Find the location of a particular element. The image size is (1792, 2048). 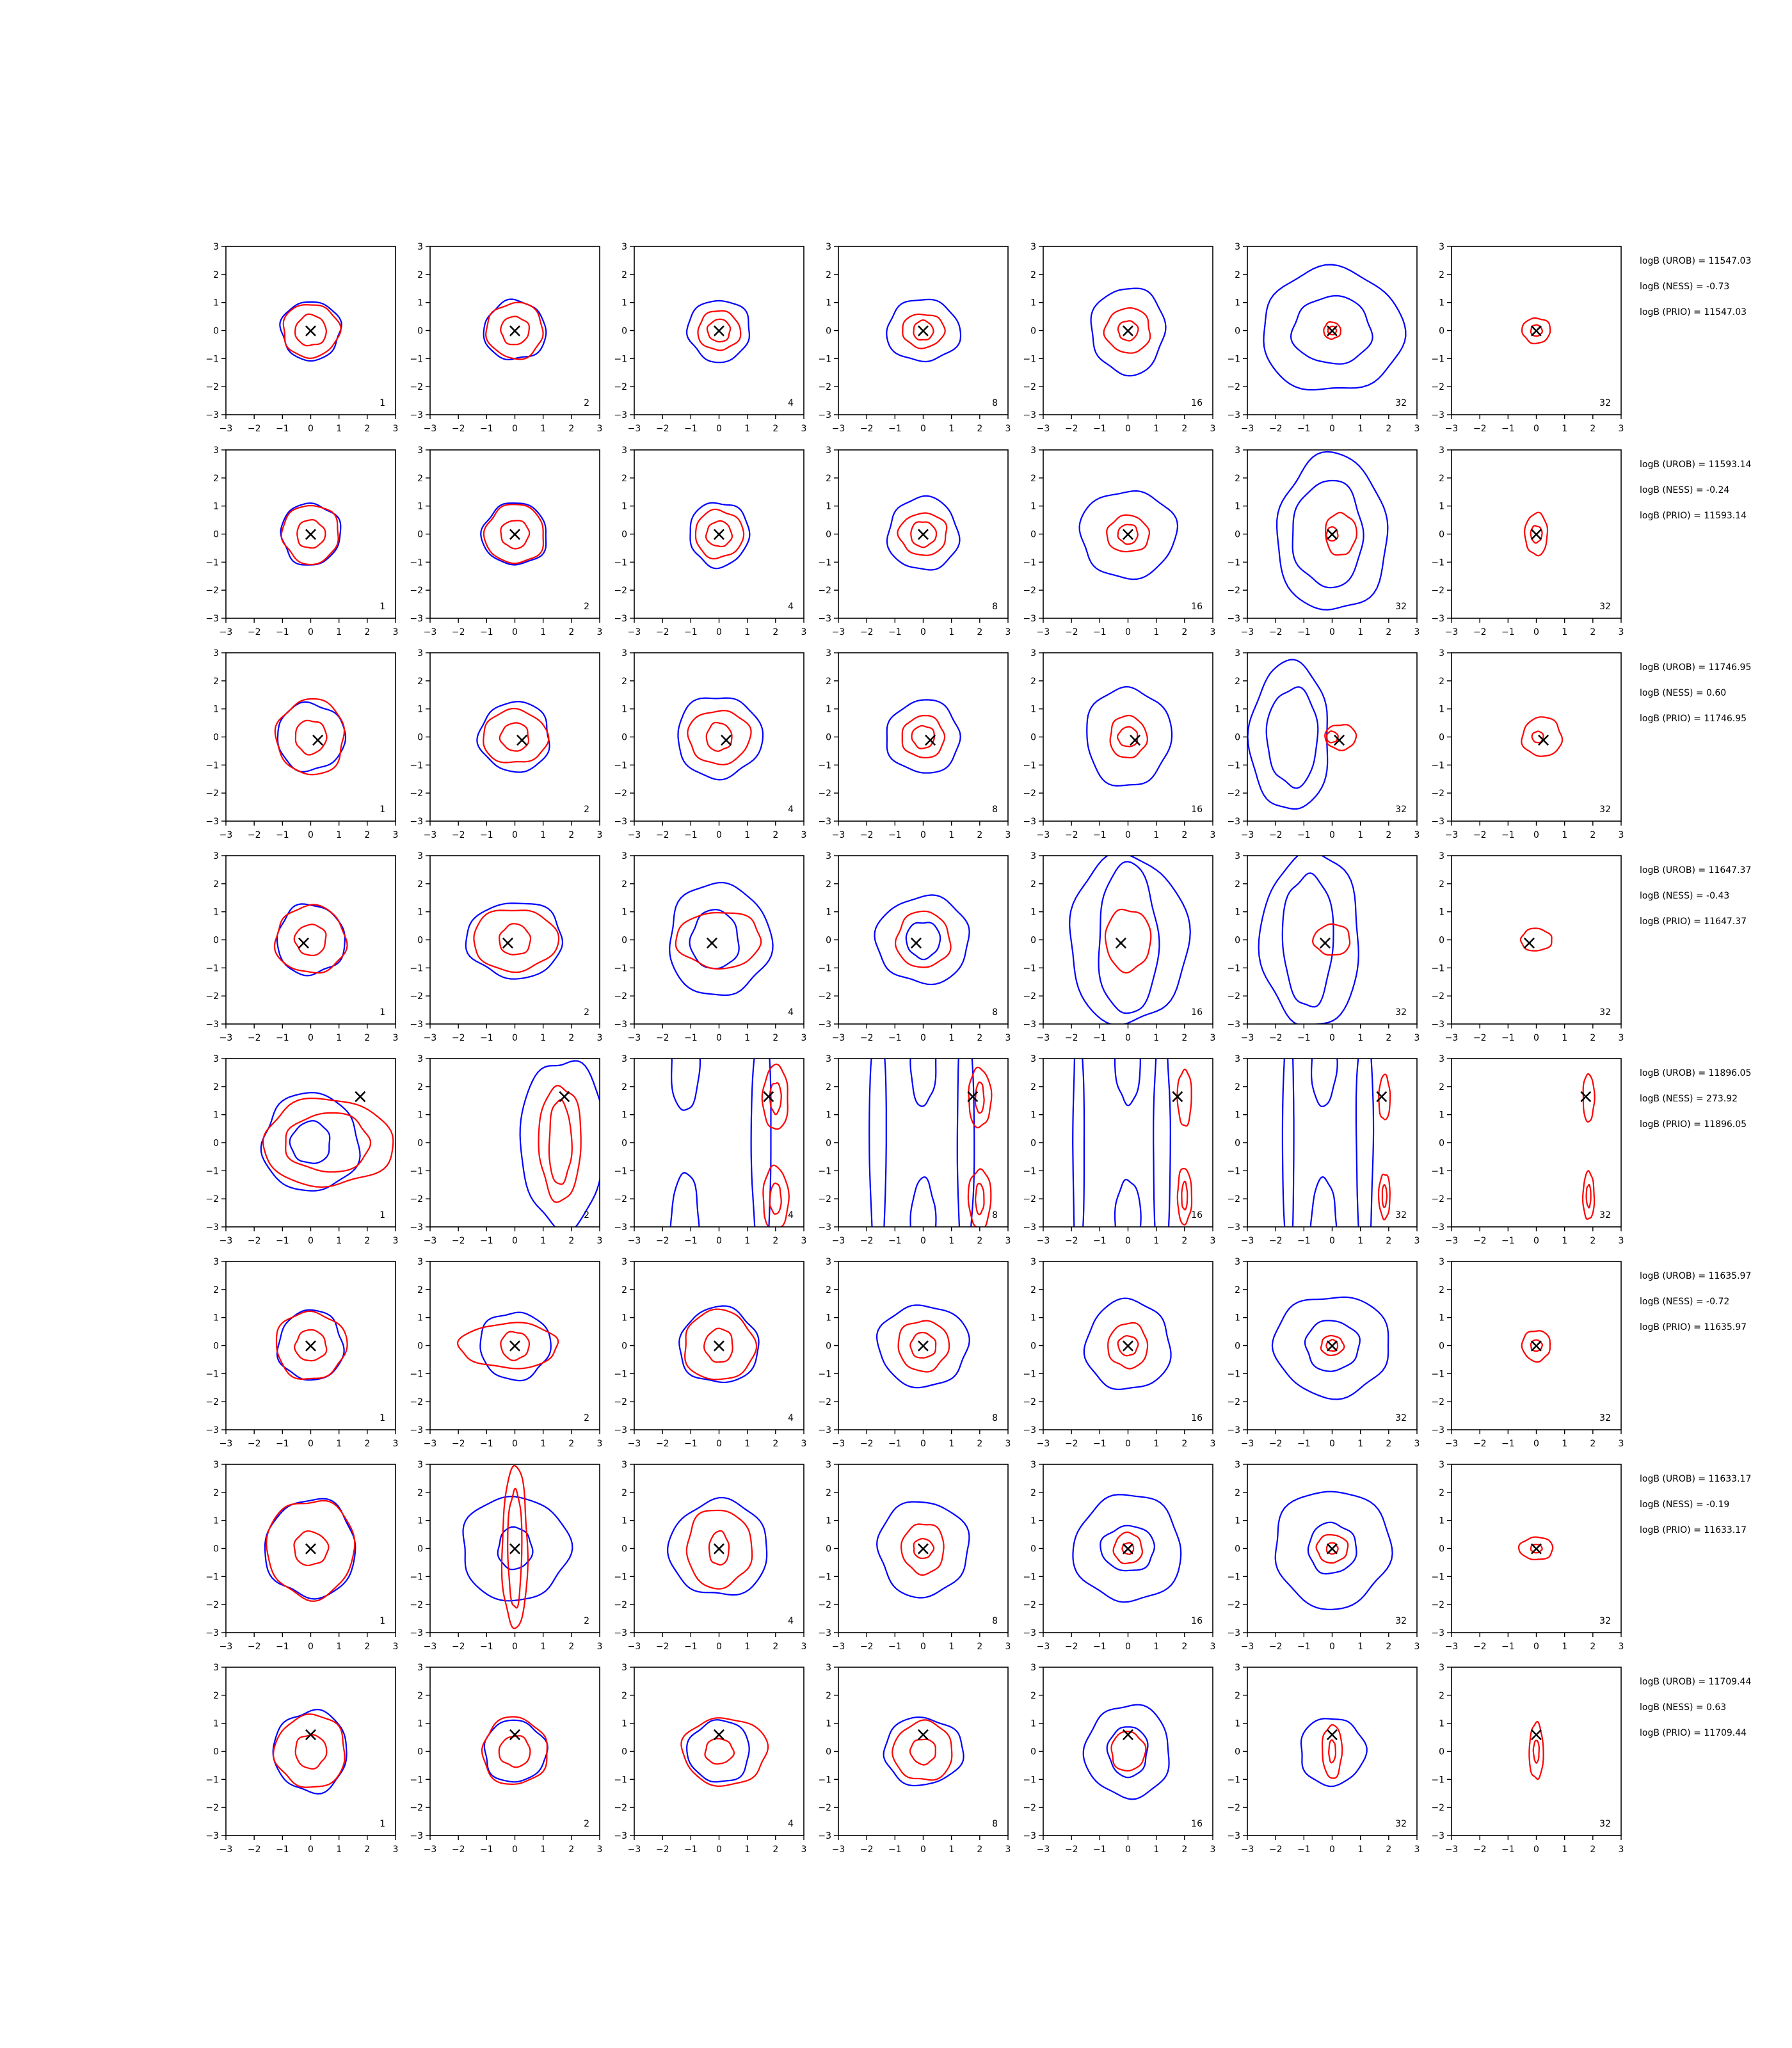

panel-r5-c6: × −3 −2 −1 0 1 2 3 −3 −2 −1 0 1 2 3 32 is located at coordinates (1323, 1150).